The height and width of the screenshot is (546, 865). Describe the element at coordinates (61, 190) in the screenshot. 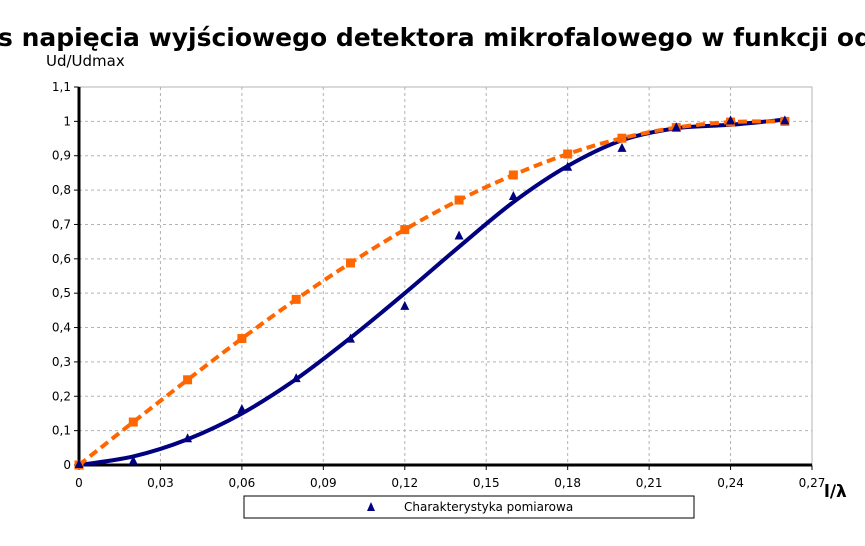

I see `y-tick-label: 0,8` at that location.